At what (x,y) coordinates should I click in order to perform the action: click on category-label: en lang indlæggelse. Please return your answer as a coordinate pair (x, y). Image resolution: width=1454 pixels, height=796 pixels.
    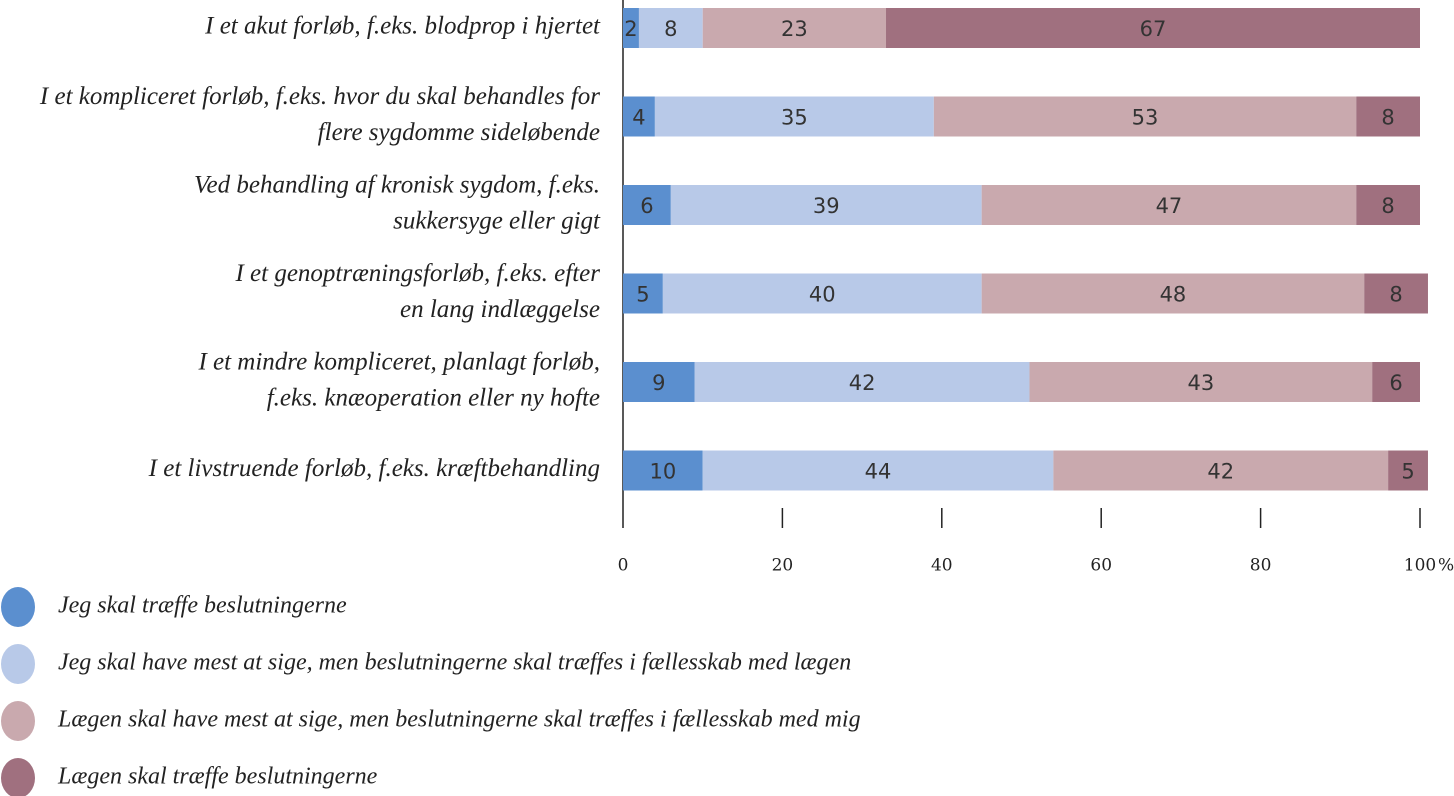
    Looking at the image, I should click on (500, 309).